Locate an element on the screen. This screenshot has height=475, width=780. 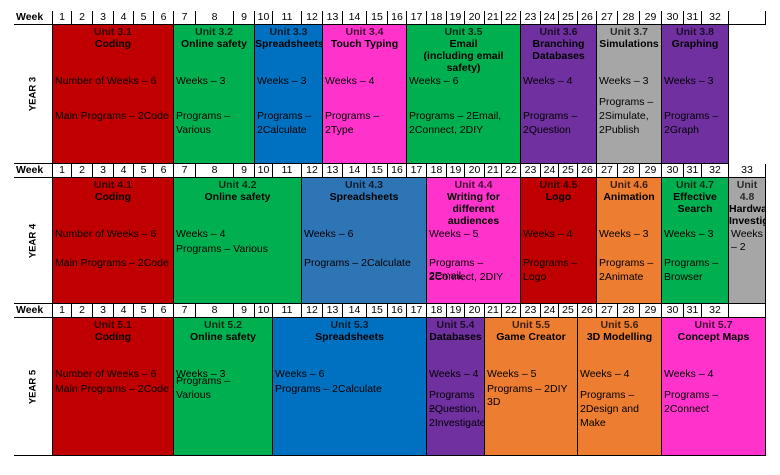
week-number: 5 is located at coordinates (144, 171).